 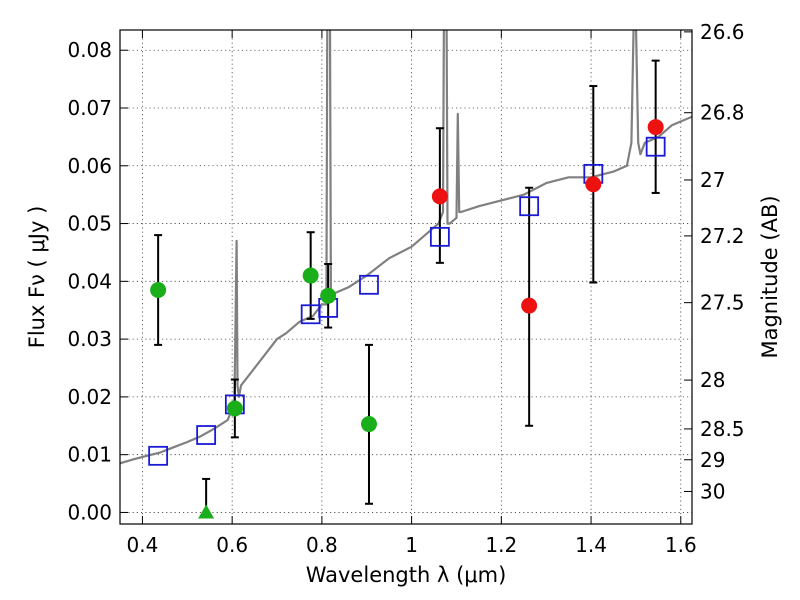 What do you see at coordinates (712, 180) in the screenshot?
I see `mag-tick-label: 27` at bounding box center [712, 180].